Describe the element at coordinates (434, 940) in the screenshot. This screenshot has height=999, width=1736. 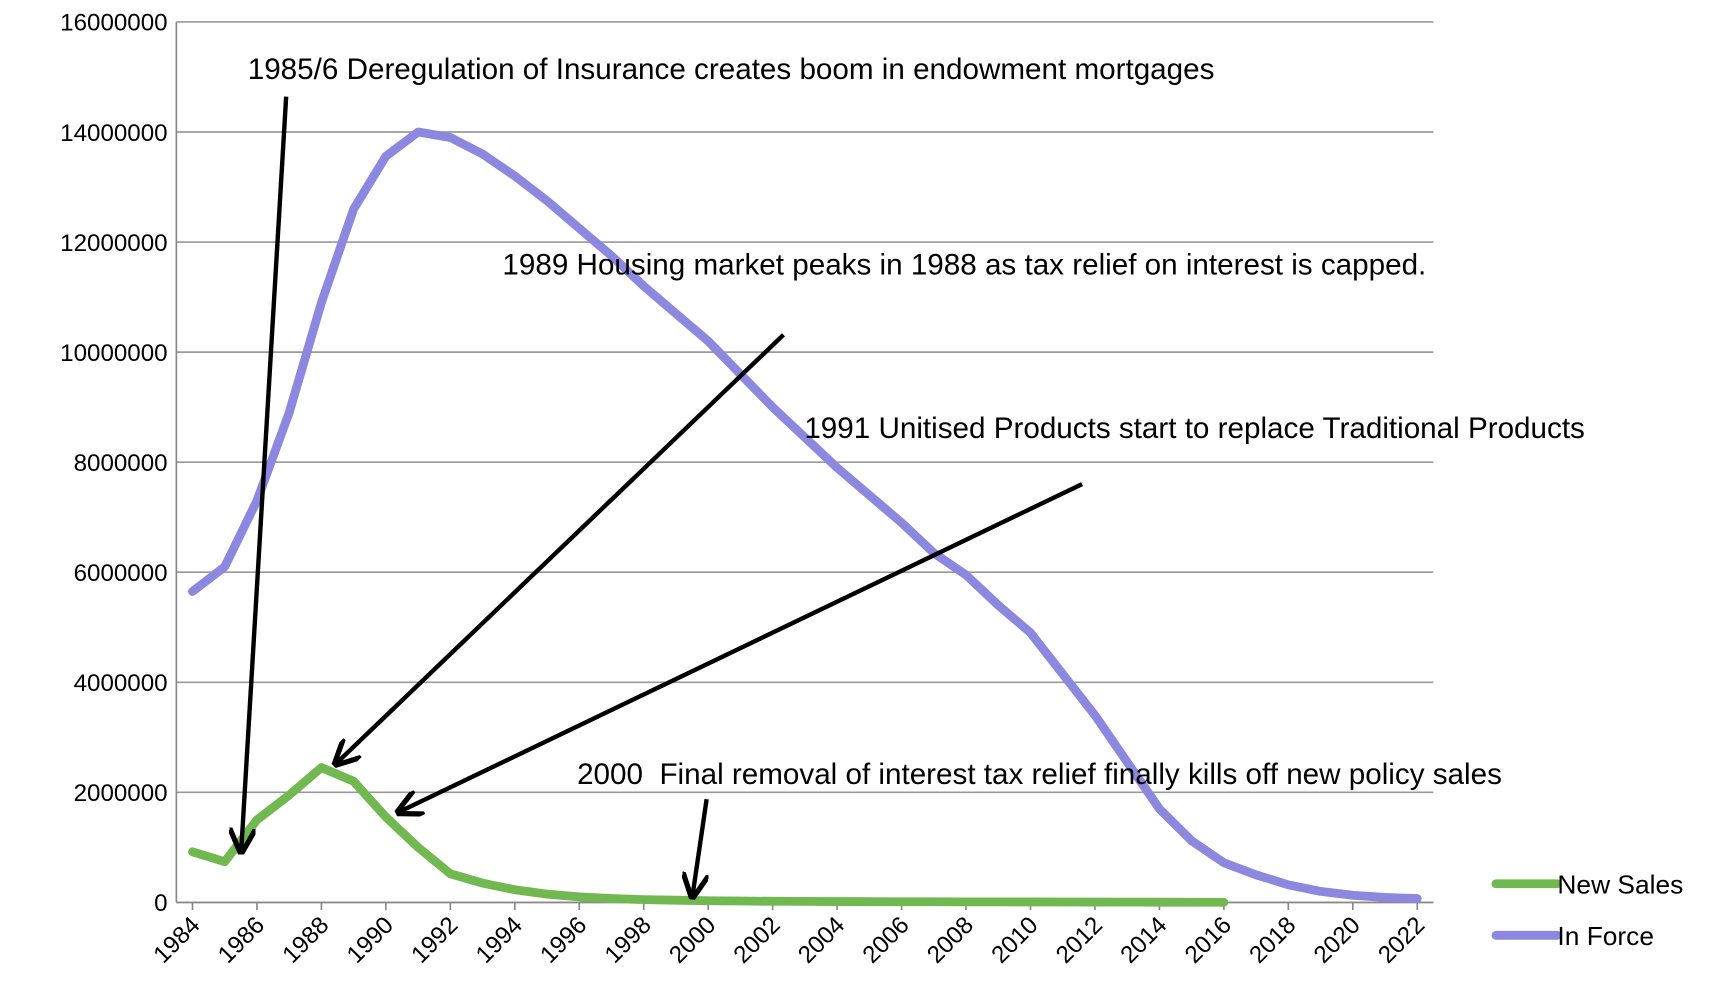
I see `x-tick-label: 1992` at that location.